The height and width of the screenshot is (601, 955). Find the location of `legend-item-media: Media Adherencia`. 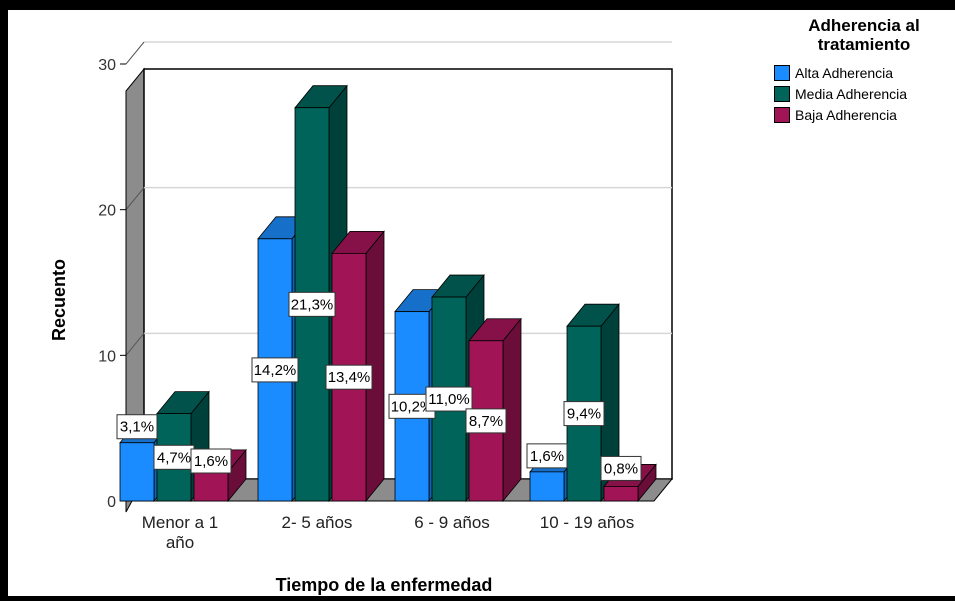

legend-item-media: Media Adherencia is located at coordinates (864, 93).